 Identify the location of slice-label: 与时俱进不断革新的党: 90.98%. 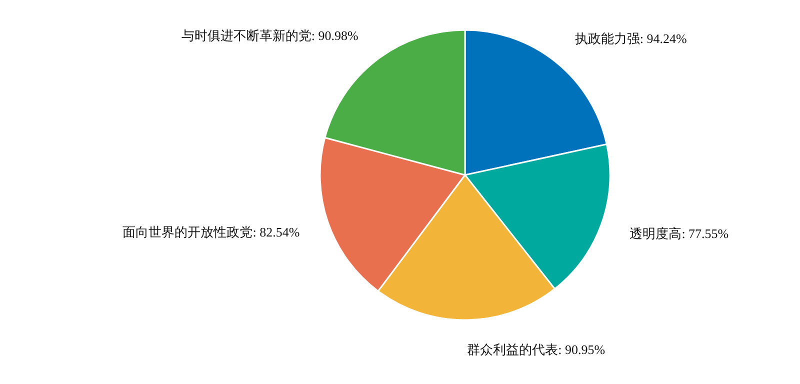
(270, 36).